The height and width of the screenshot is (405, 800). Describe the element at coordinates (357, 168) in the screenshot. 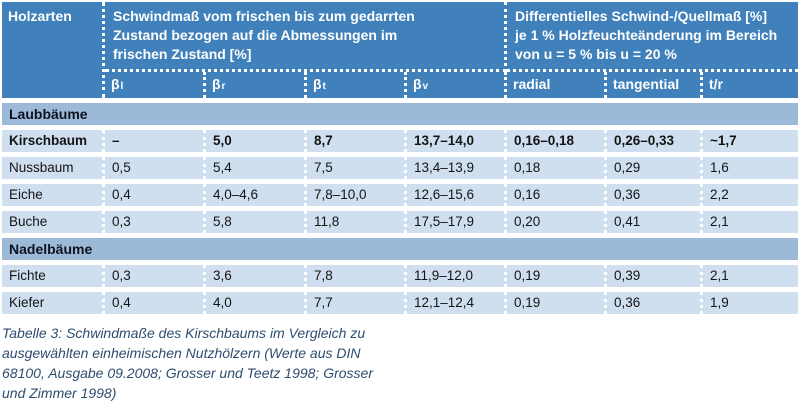

I see `cell-value: 7,5` at that location.